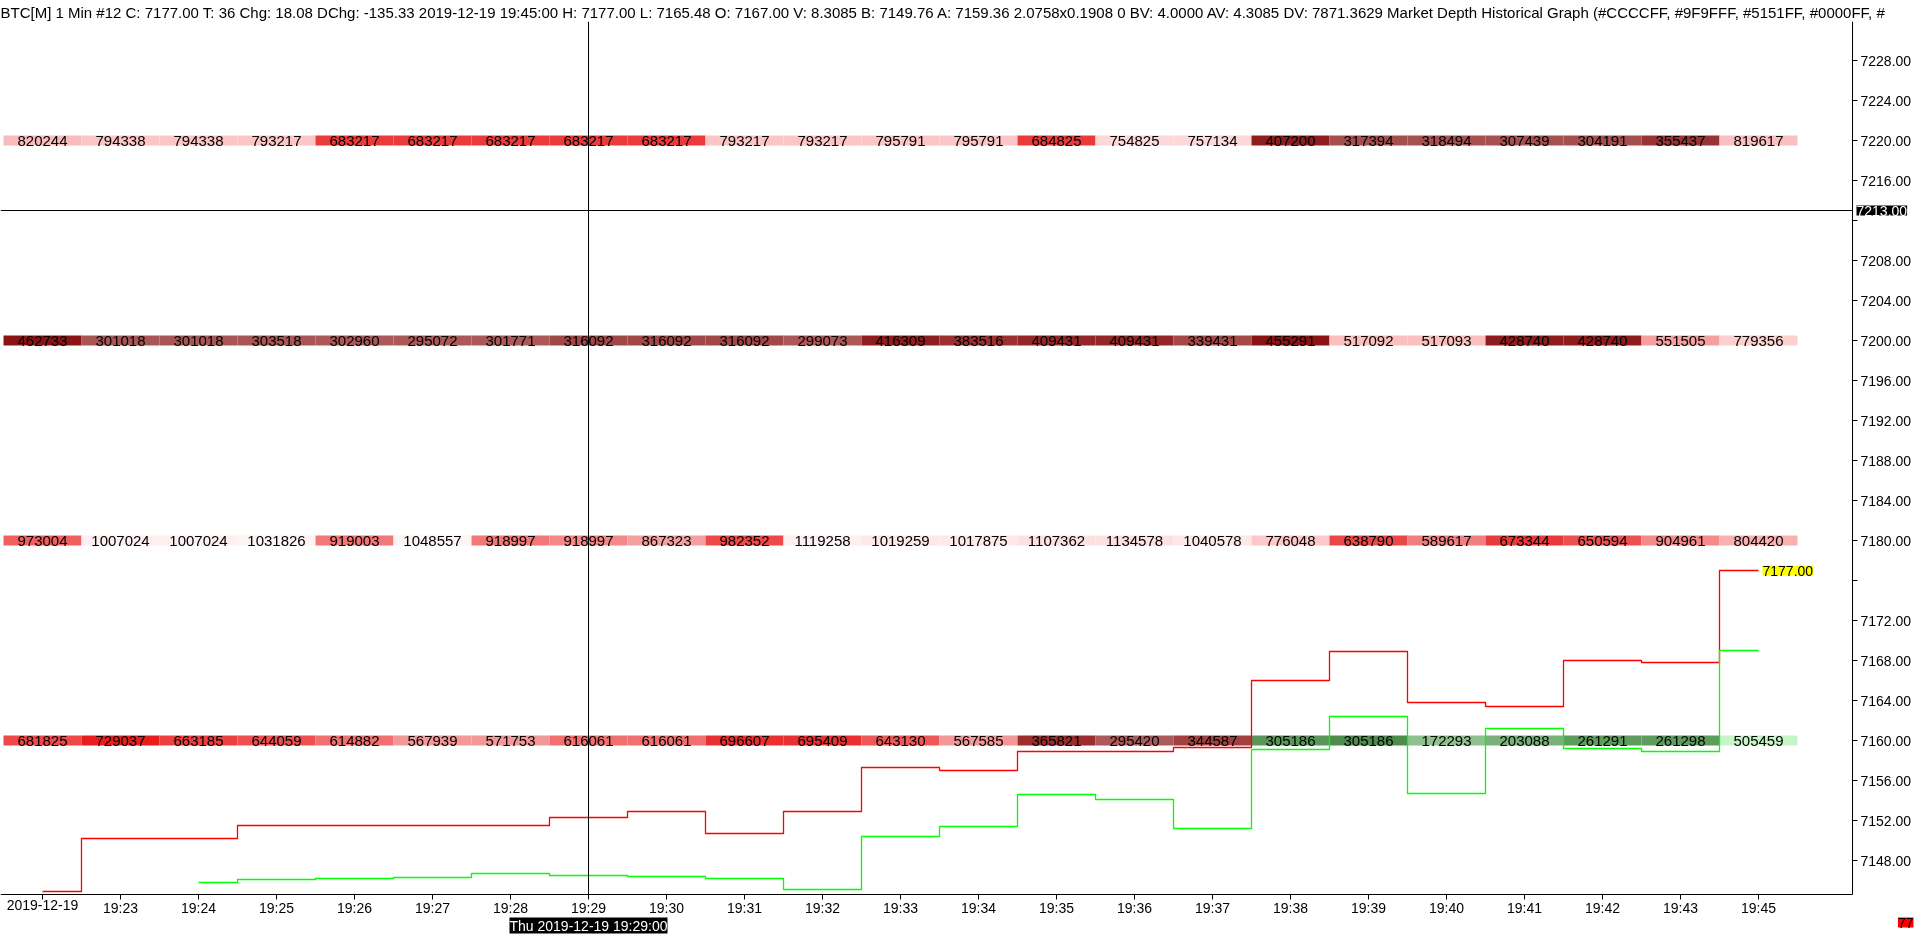 This screenshot has width=1916, height=945. What do you see at coordinates (198, 140) in the screenshot?
I see `data-label: 794338` at bounding box center [198, 140].